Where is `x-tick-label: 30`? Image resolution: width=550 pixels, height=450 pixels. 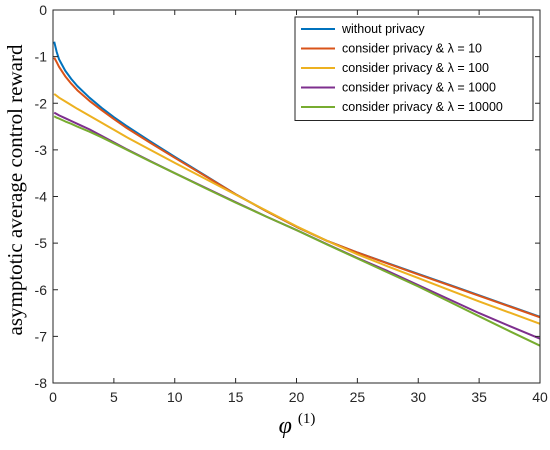 x-tick-label: 30 is located at coordinates (418, 397).